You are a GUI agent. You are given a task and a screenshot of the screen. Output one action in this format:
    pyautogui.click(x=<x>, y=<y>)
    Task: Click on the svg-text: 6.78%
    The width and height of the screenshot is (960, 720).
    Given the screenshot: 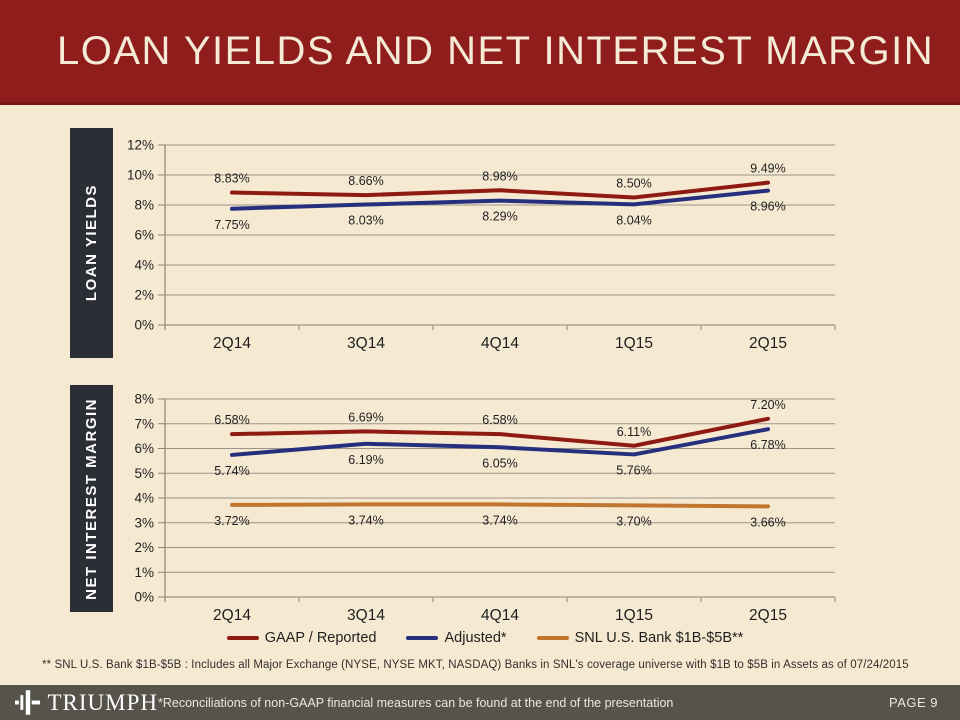 What is the action you would take?
    pyautogui.click(x=767, y=445)
    